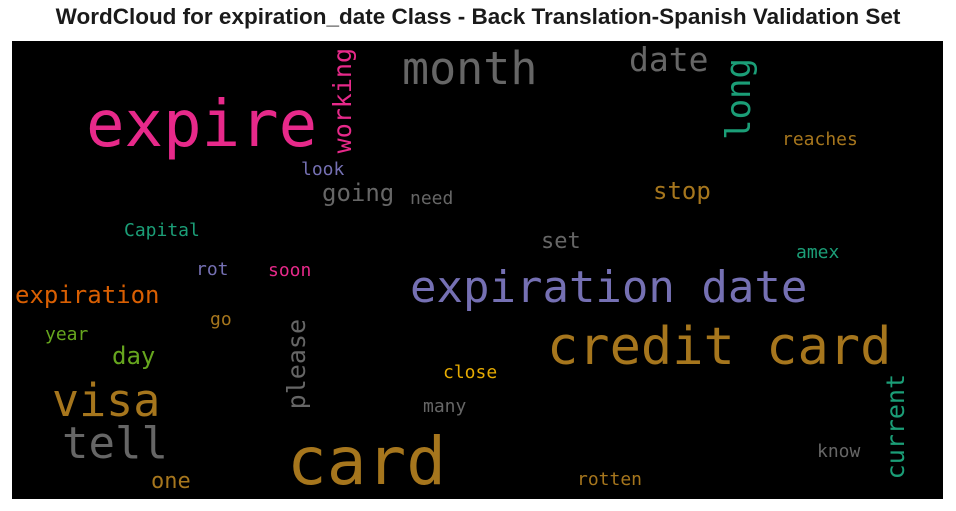  Describe the element at coordinates (171, 481) in the screenshot. I see `word-one: one` at that location.